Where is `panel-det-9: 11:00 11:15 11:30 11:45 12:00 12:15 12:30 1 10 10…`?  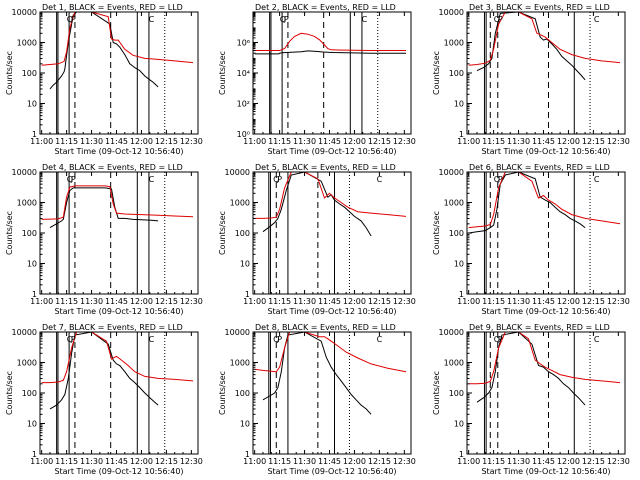 panel-det-9: 11:00 11:15 11:30 11:45 12:00 12:15 12:30 1 10 10… is located at coordinates (531, 399).